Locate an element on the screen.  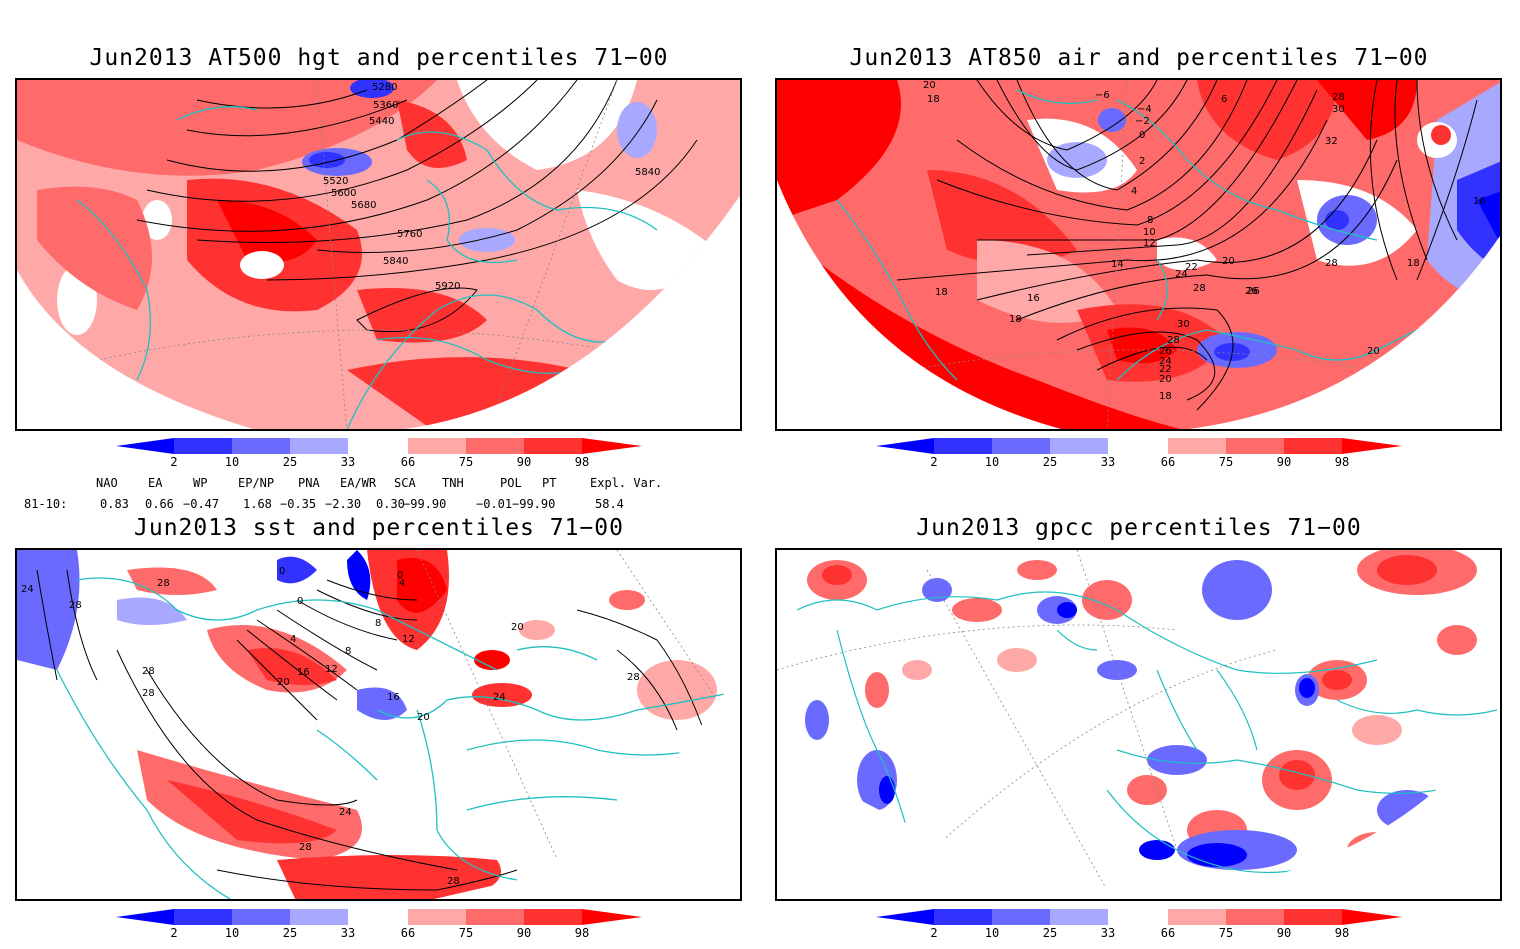
colorbar-air850: 2 10 25 33 66 75 90 98 is located at coordinates (1141, 458).